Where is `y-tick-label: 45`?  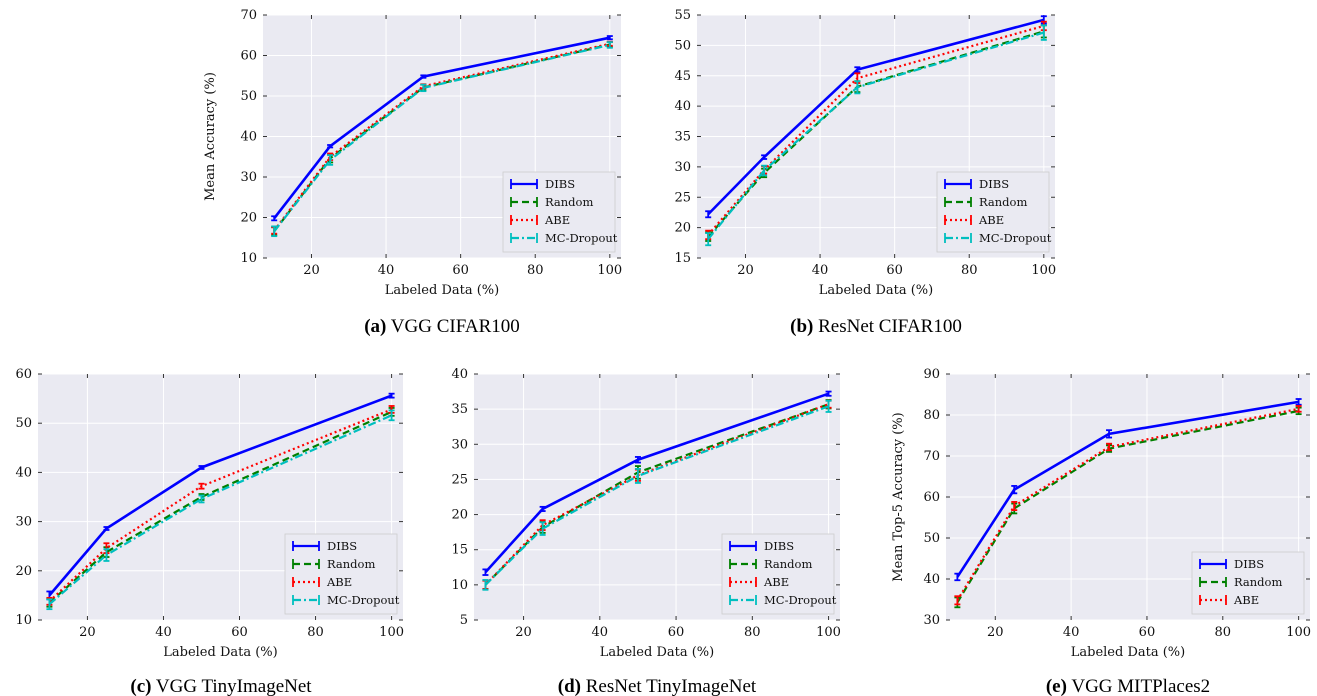 y-tick-label: 45 is located at coordinates (682, 76).